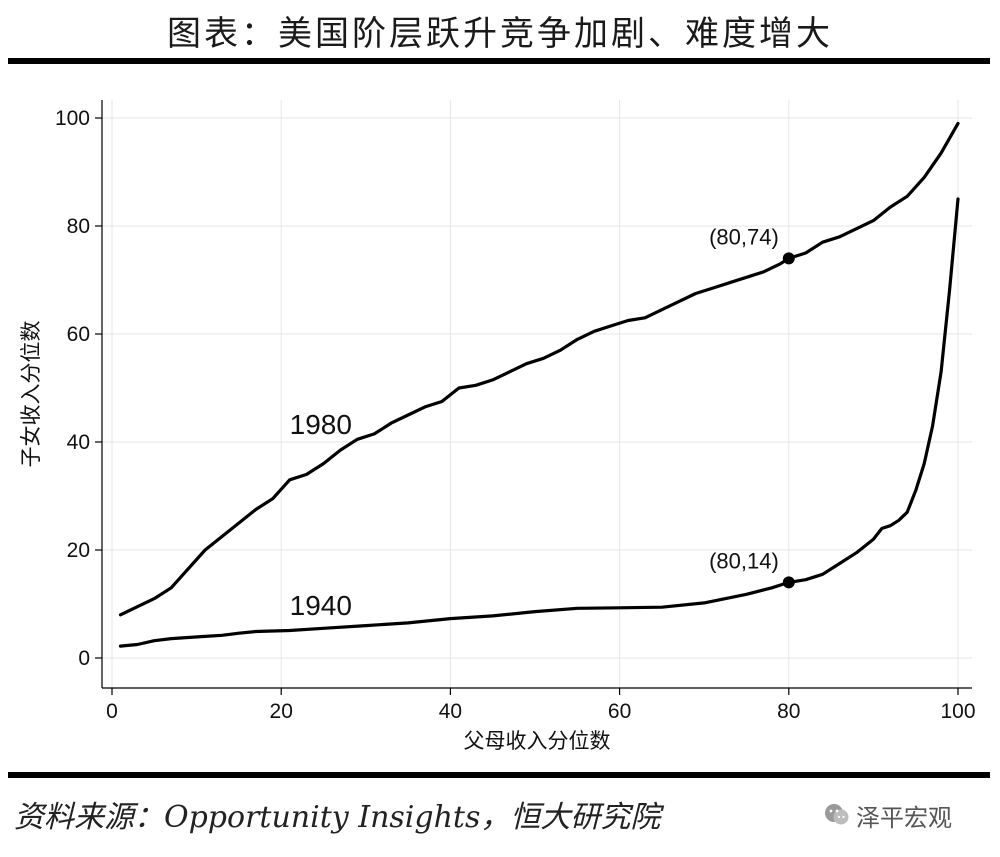 Image resolution: width=1000 pixels, height=857 pixels. What do you see at coordinates (78, 334) in the screenshot?
I see `y-tick-label: 60` at bounding box center [78, 334].